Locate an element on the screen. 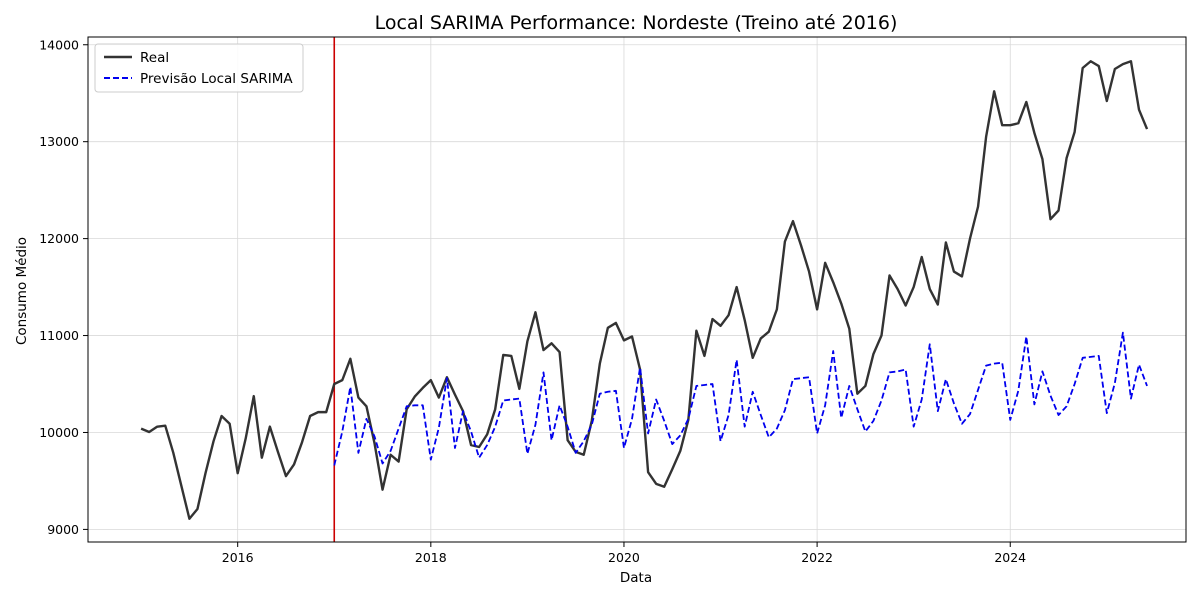  x-axis-ticks: 2016 2018 2020 2022 2024 is located at coordinates (624, 553).